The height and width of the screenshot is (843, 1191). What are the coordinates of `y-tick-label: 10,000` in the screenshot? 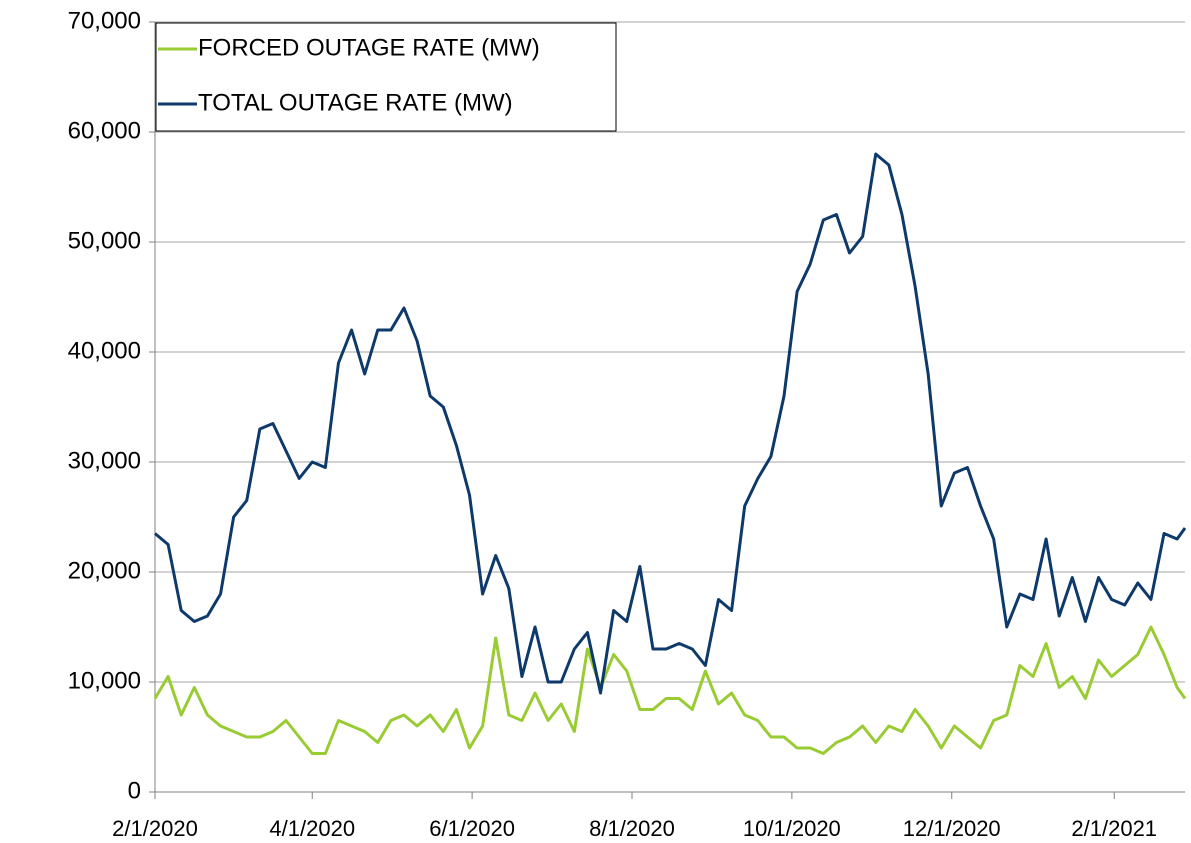 It's located at (104, 680).